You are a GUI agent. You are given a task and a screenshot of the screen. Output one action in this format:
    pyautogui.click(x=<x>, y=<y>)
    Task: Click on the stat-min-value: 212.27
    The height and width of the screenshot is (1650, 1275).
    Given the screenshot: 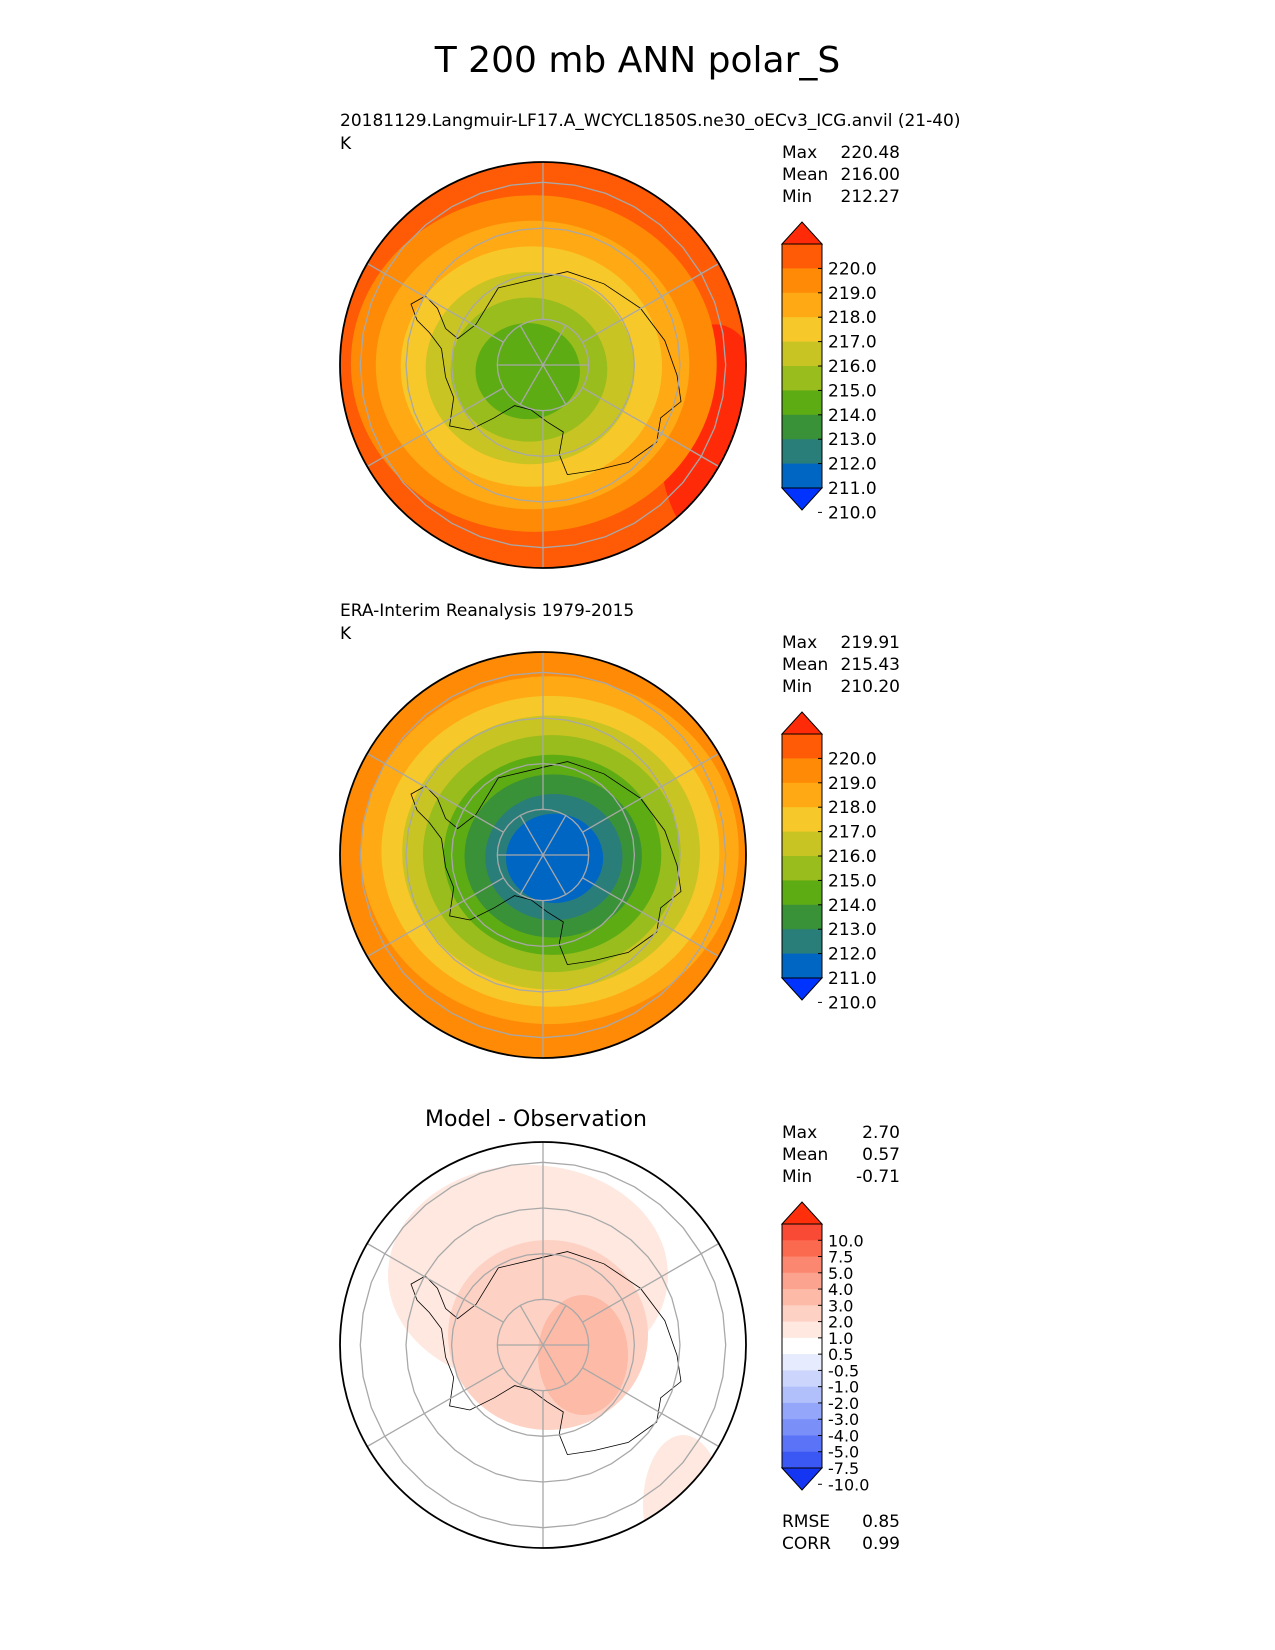 What is the action you would take?
    pyautogui.click(x=870, y=197)
    